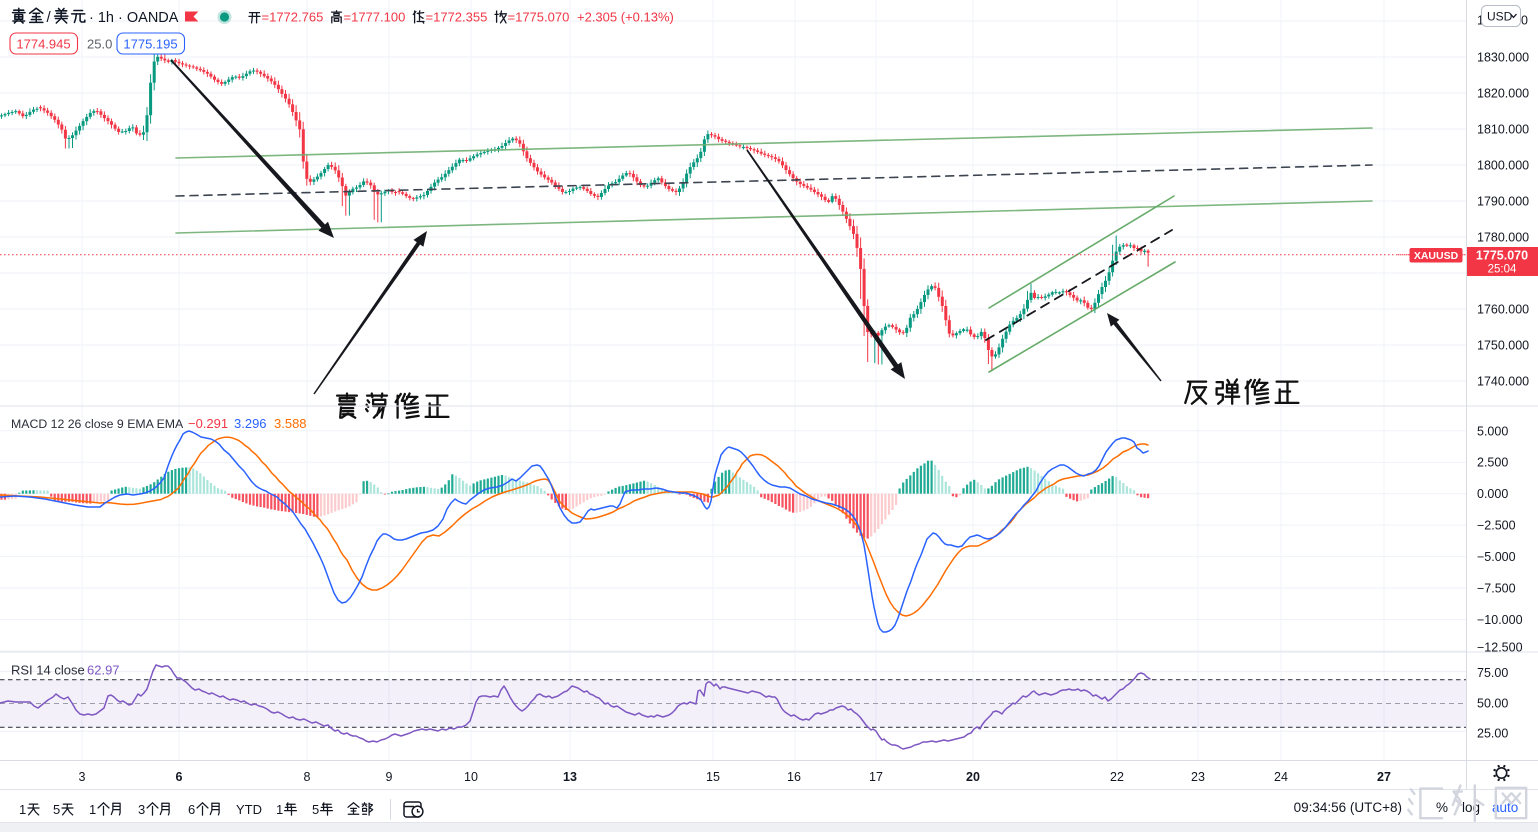  What do you see at coordinates (249, 809) in the screenshot?
I see `svg-text: YTD` at bounding box center [249, 809].